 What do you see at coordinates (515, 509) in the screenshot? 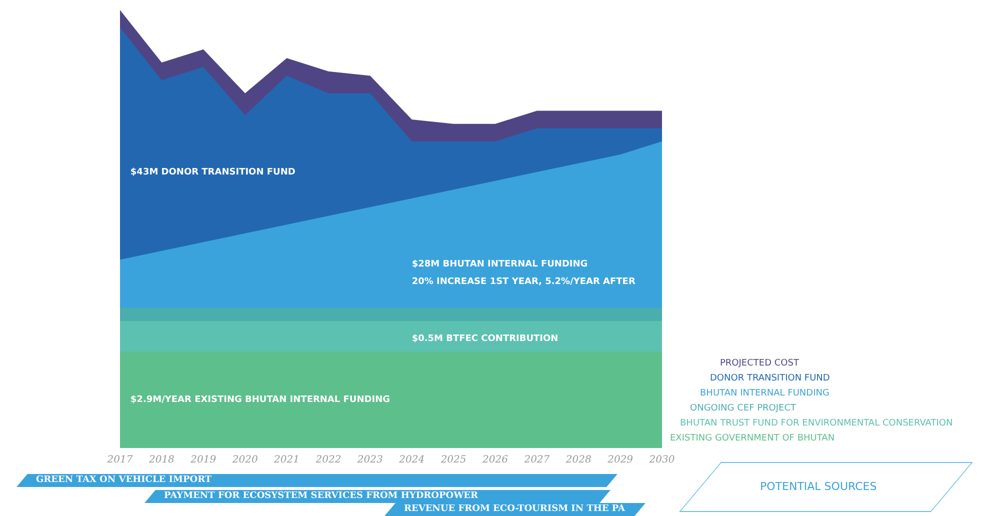
I see `ribbon: REVENUE FROM ECO-TOURISM IN THE PA` at bounding box center [515, 509].